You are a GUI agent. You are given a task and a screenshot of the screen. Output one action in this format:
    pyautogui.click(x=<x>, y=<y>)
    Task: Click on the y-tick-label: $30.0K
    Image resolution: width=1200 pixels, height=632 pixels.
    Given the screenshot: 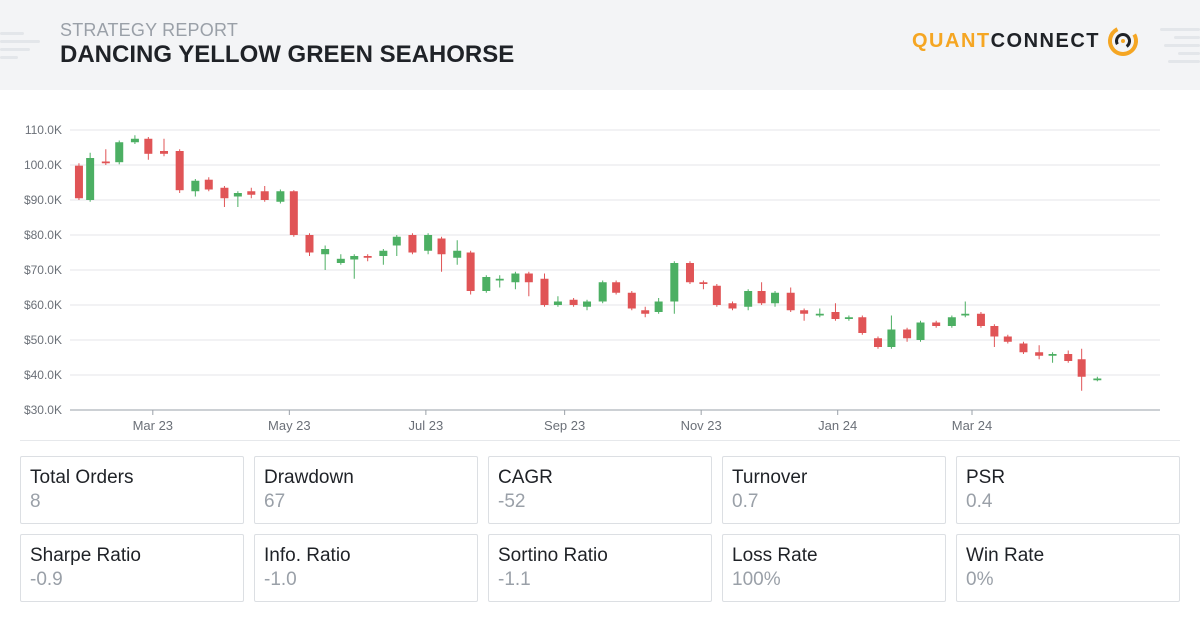 What is the action you would take?
    pyautogui.click(x=43, y=410)
    